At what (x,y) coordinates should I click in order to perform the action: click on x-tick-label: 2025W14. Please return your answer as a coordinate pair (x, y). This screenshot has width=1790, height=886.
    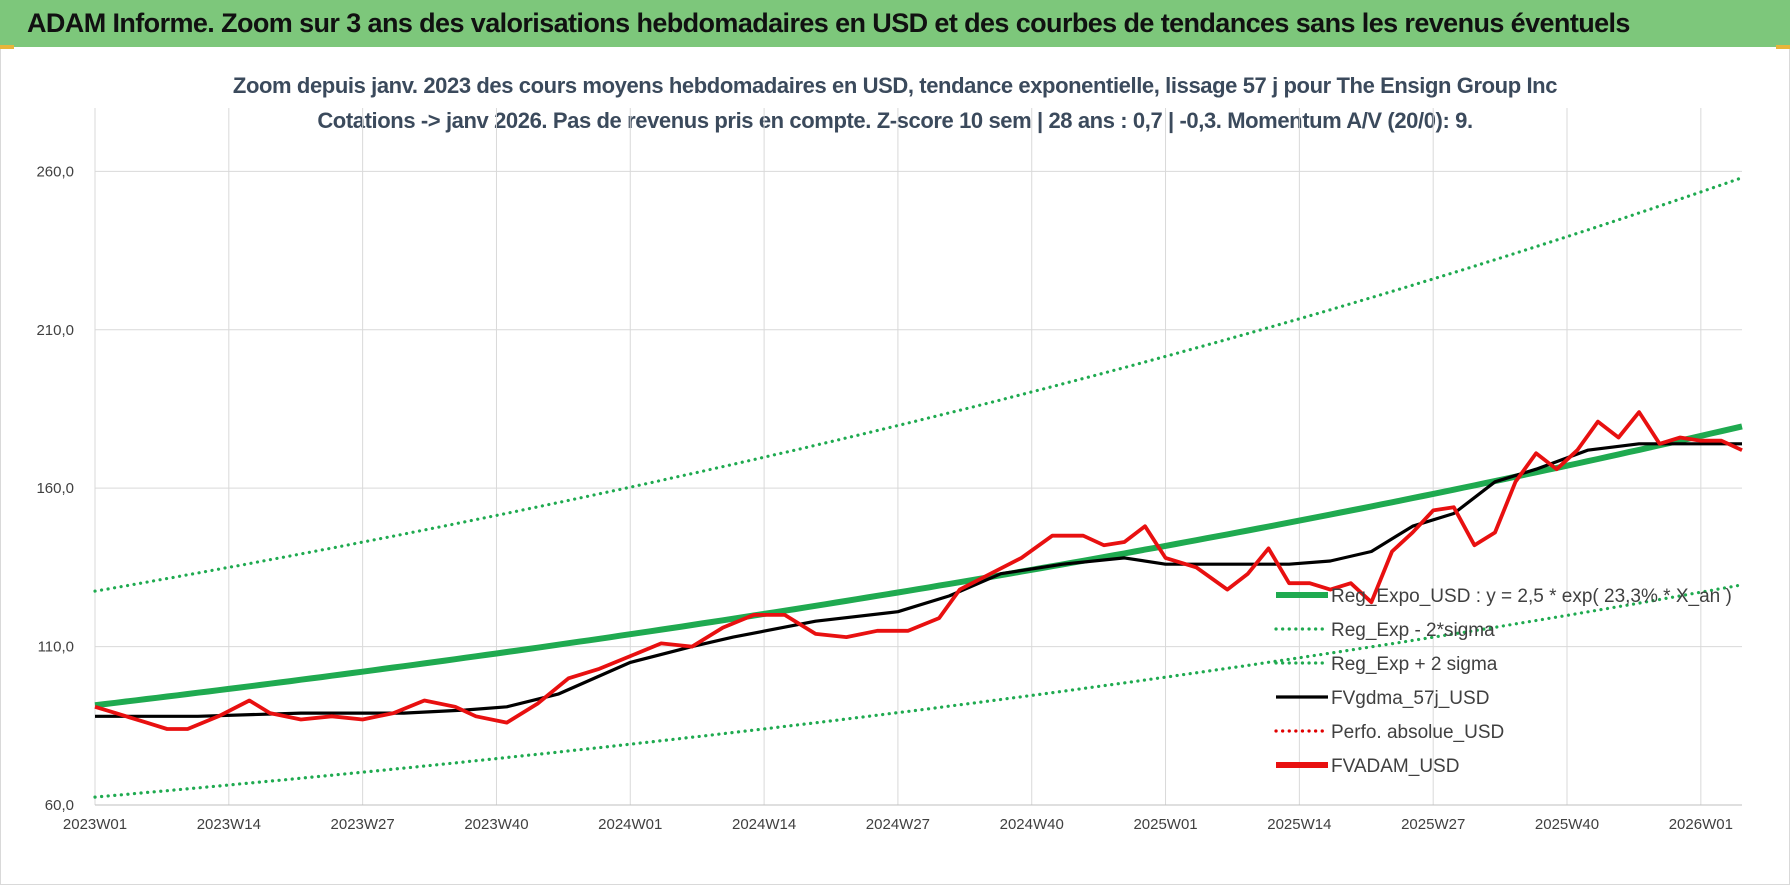
    Looking at the image, I should click on (1299, 824).